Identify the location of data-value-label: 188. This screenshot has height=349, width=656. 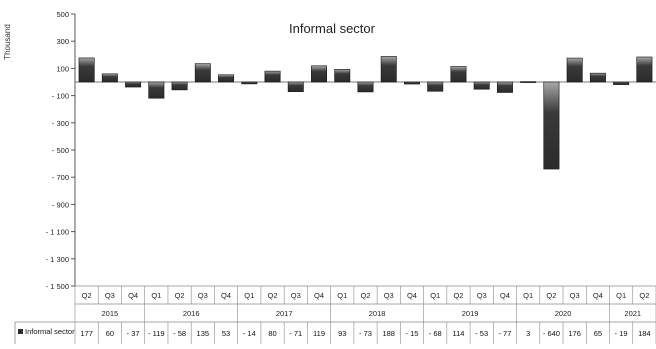
(388, 333).